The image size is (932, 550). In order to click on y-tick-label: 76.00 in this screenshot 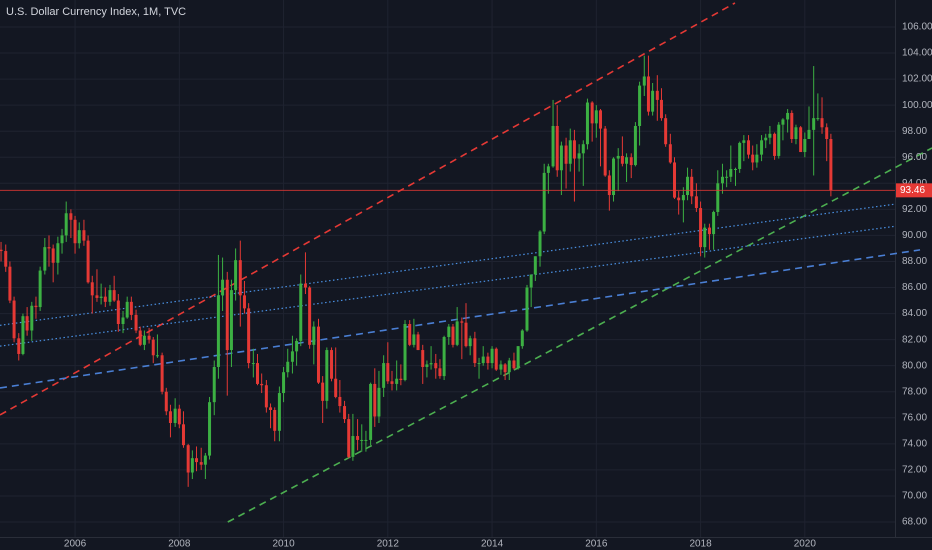, I will do `click(914, 417)`.